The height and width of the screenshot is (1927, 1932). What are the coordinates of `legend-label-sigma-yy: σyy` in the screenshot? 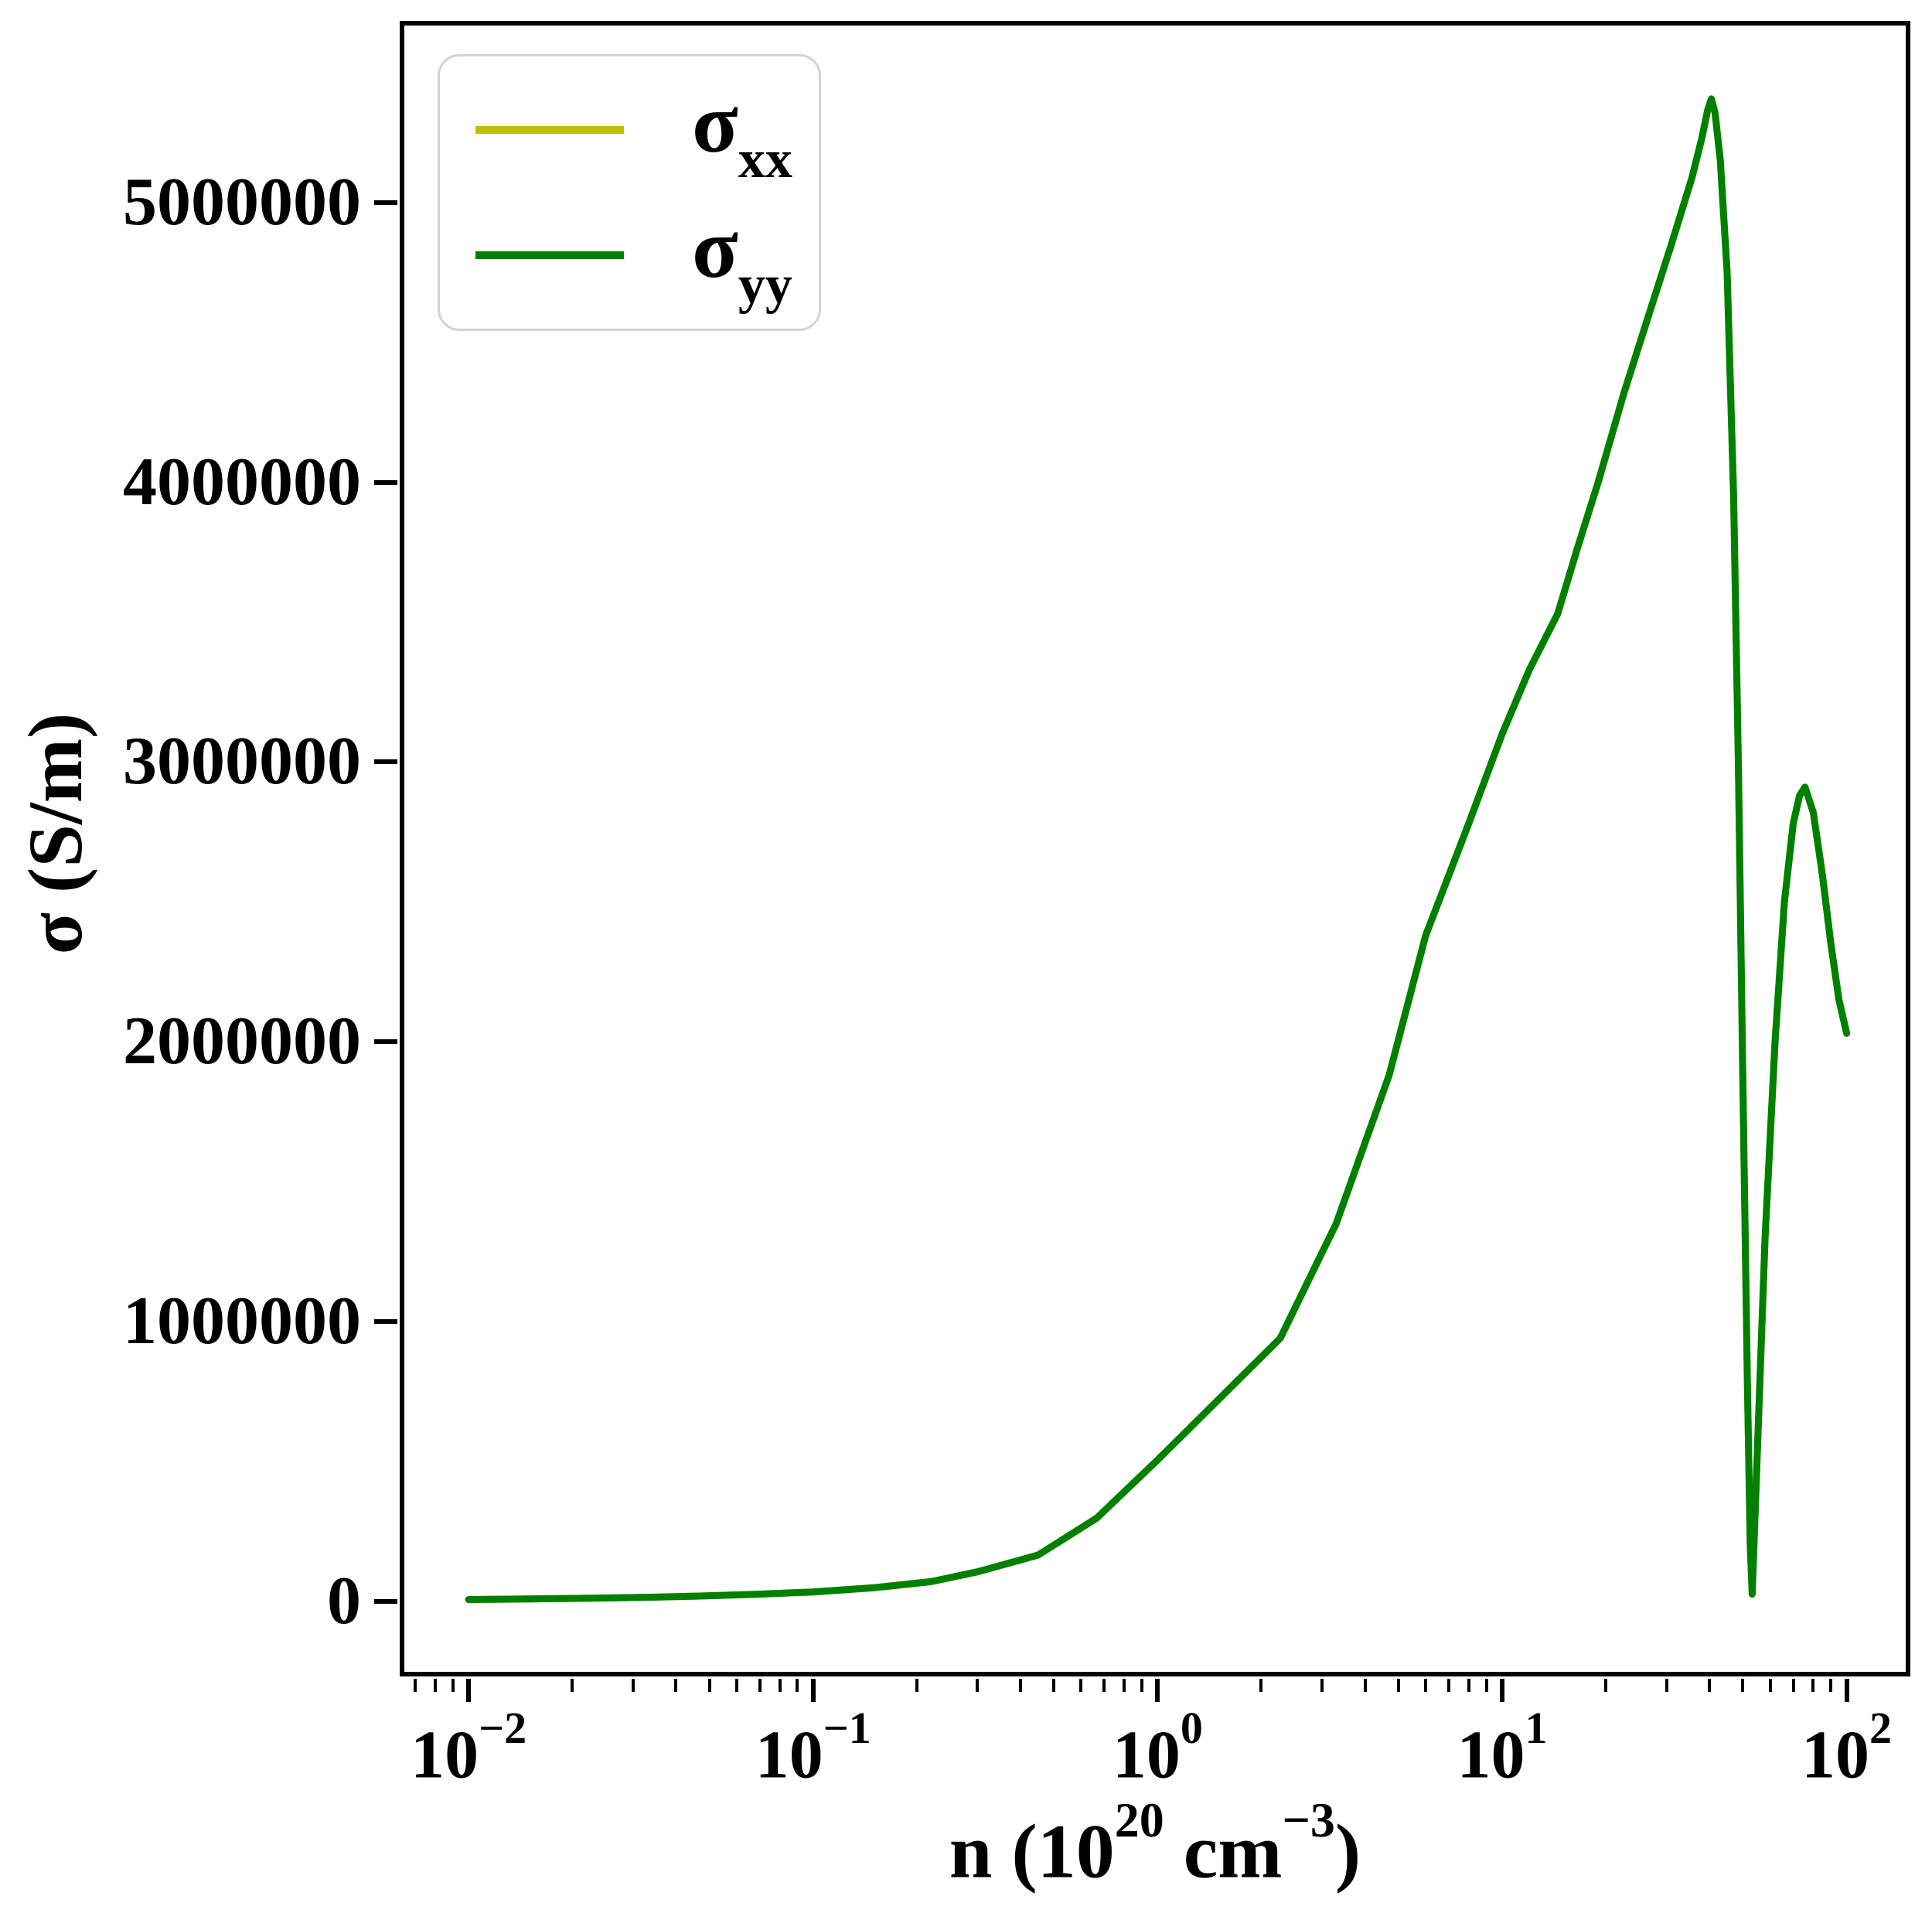 It's located at (742, 259).